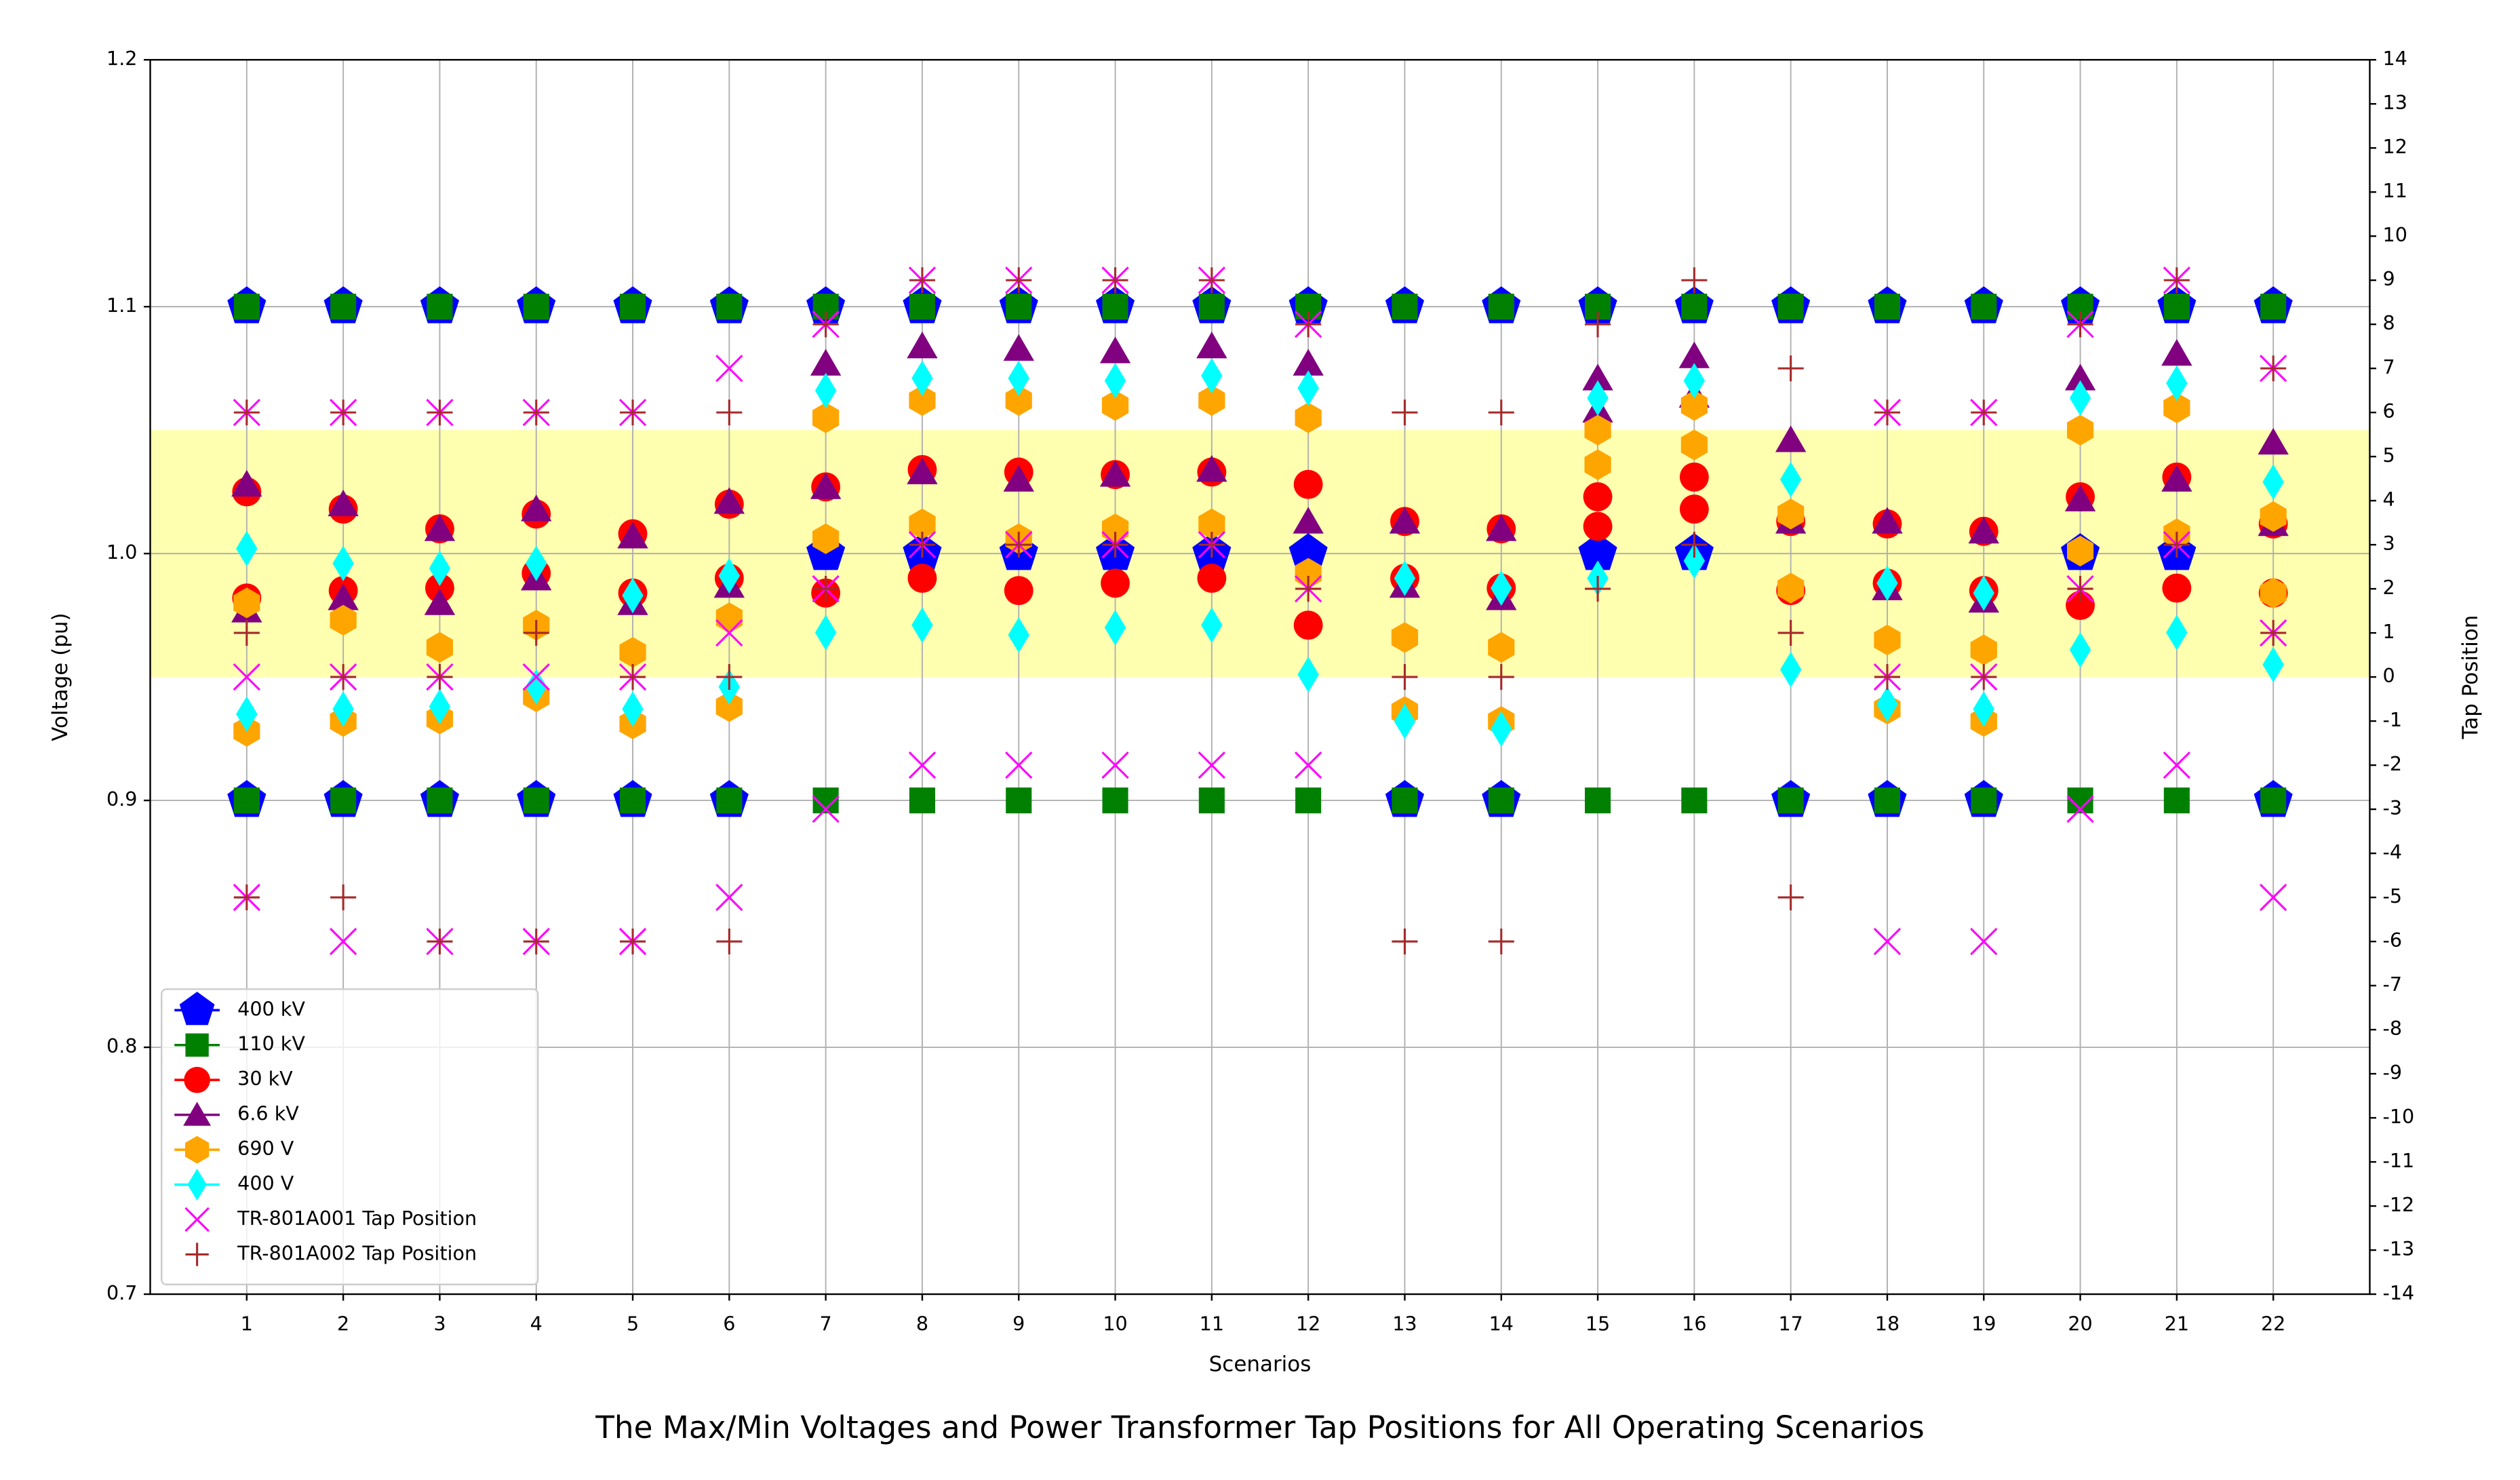 This screenshot has width=2520, height=1480. What do you see at coordinates (2389, 587) in the screenshot?
I see `y2-tick-label: 2` at bounding box center [2389, 587].